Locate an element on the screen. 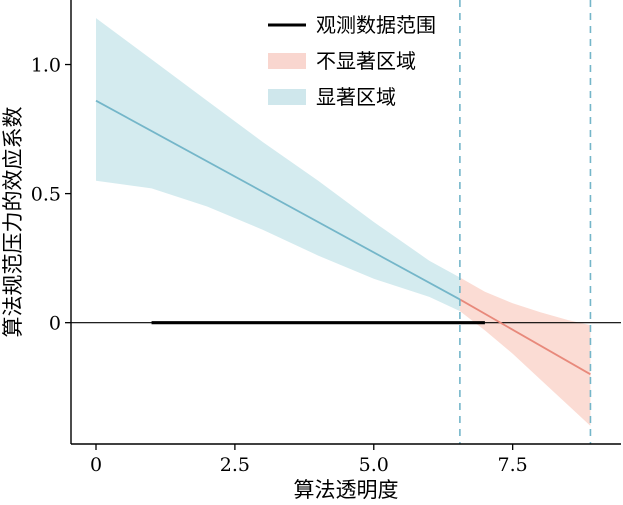 The image size is (623, 505). nonsignificant-estimate-line is located at coordinates (525, 337).